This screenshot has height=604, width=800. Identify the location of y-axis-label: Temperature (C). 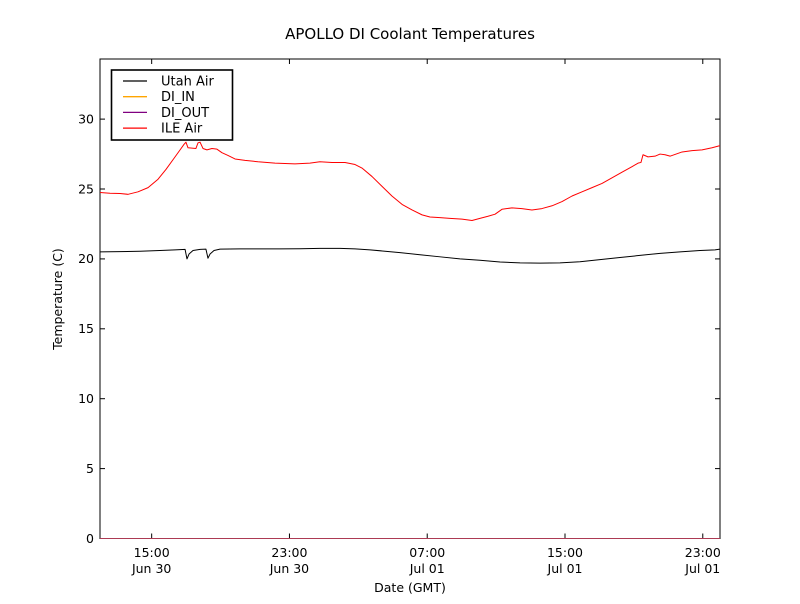
(57, 299).